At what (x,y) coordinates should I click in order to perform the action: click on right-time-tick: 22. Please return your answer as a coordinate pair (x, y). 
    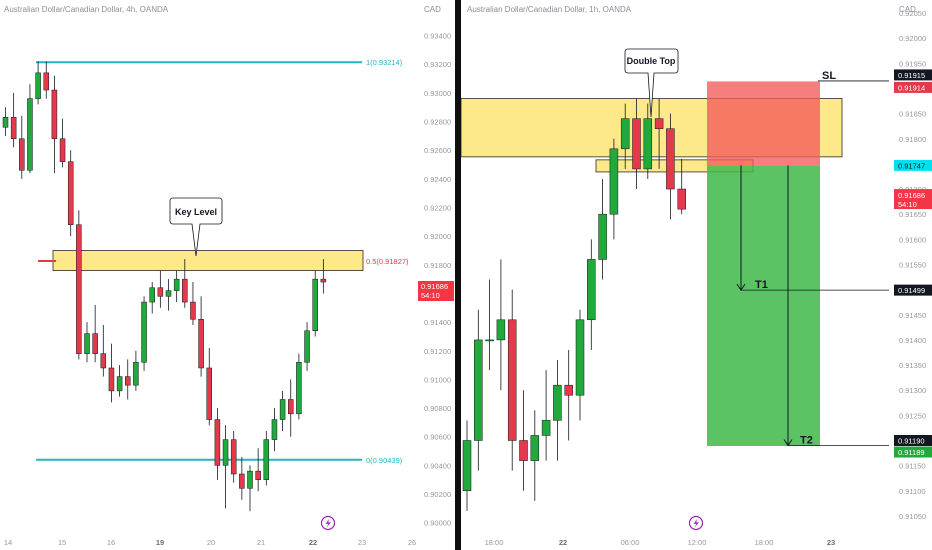
    Looking at the image, I should click on (563, 542).